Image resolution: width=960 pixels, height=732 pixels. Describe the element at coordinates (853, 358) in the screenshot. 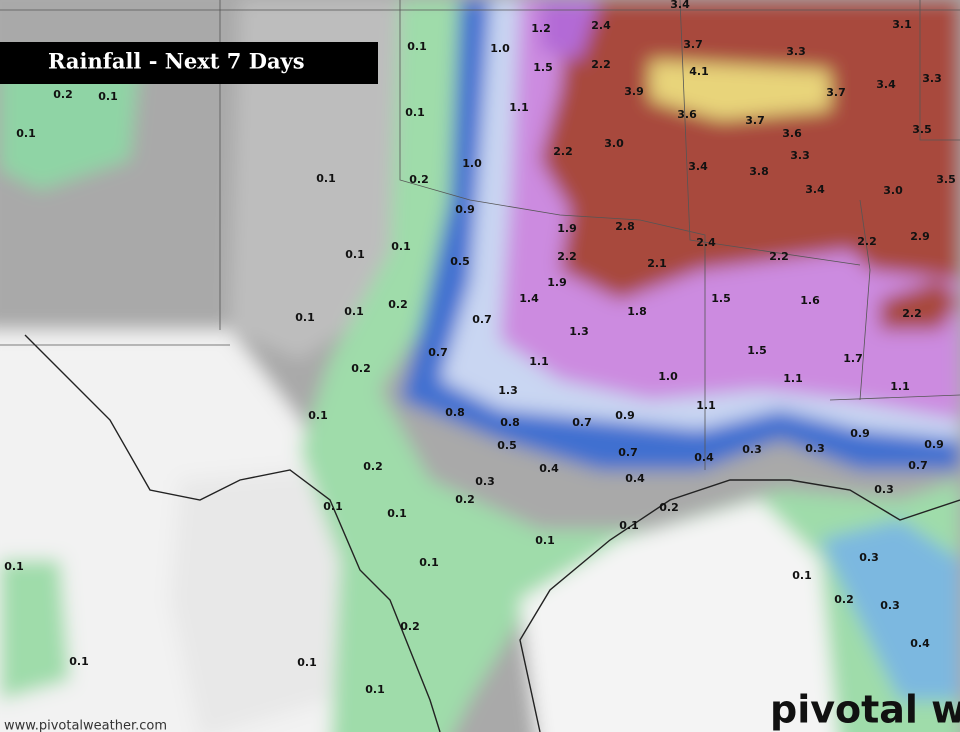

I see `rainfall-label: 1.7` at that location.